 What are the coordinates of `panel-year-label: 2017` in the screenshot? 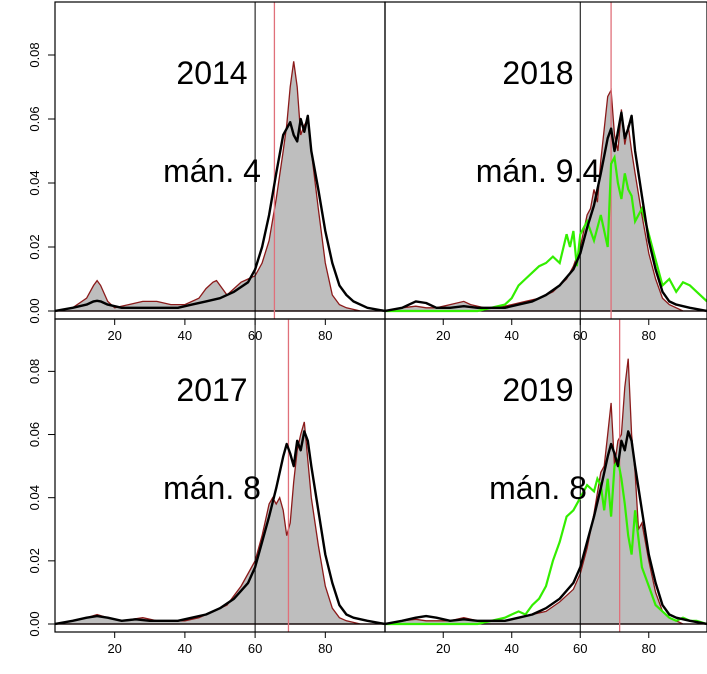 It's located at (211, 390).